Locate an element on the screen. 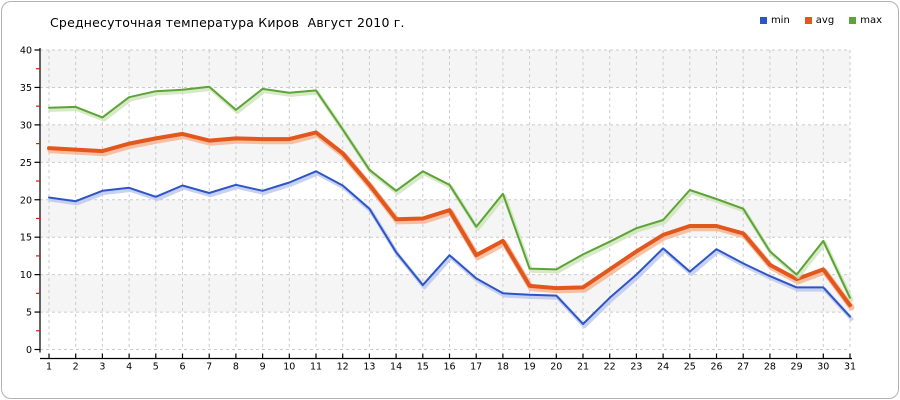 Image resolution: width=900 pixels, height=400 pixels. y-axis: 0 5 10 15 20 25 30 35 40 is located at coordinates (30, 201).